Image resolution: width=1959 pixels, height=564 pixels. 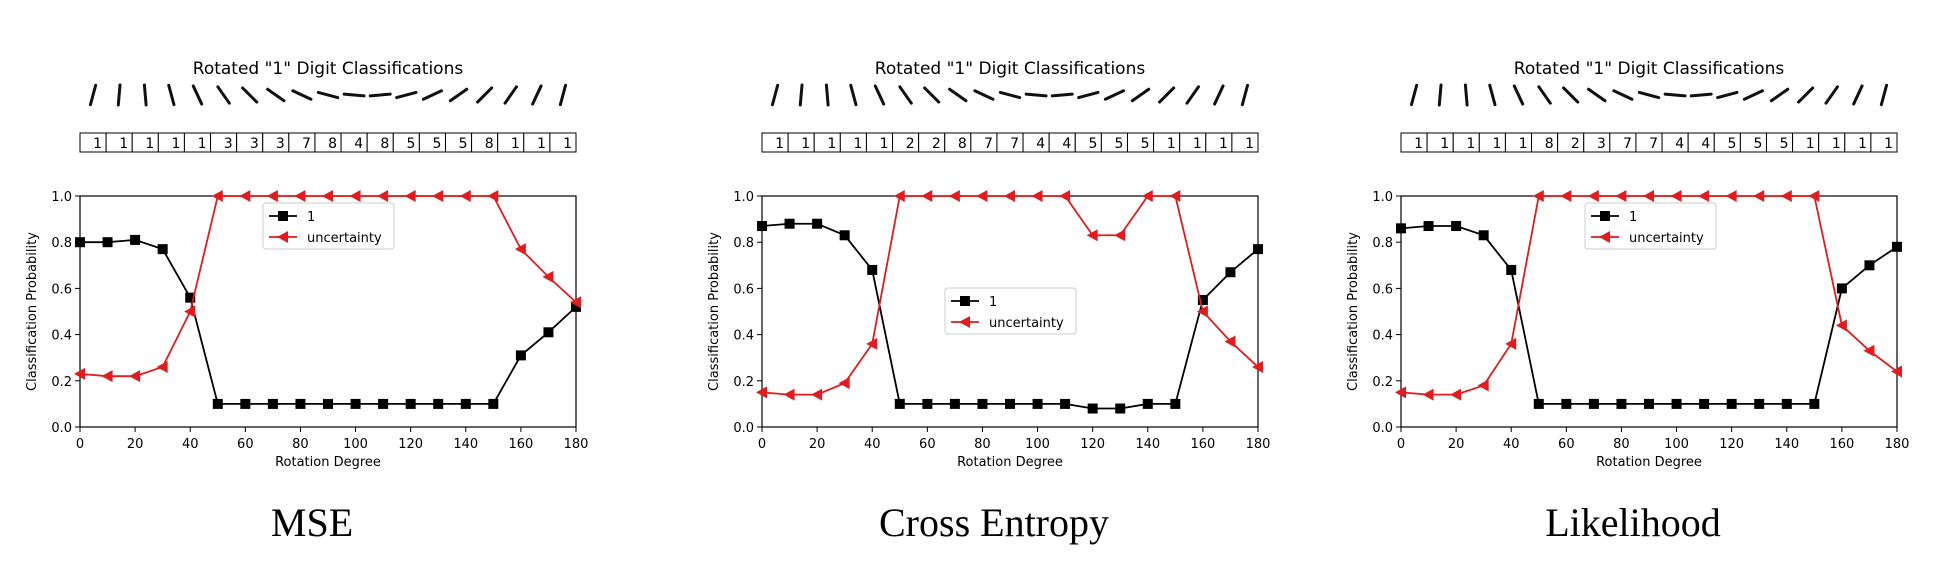 What do you see at coordinates (1382, 428) in the screenshot?
I see `y-tick-label: 0.0` at bounding box center [1382, 428].